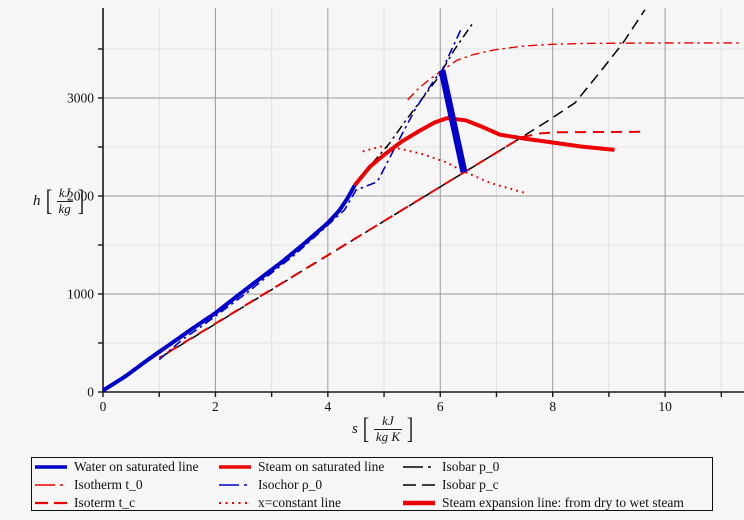 Image resolution: width=744 pixels, height=520 pixels. I want to click on legend-item-isobar-pc: Isobar p_c, so click(557, 485).